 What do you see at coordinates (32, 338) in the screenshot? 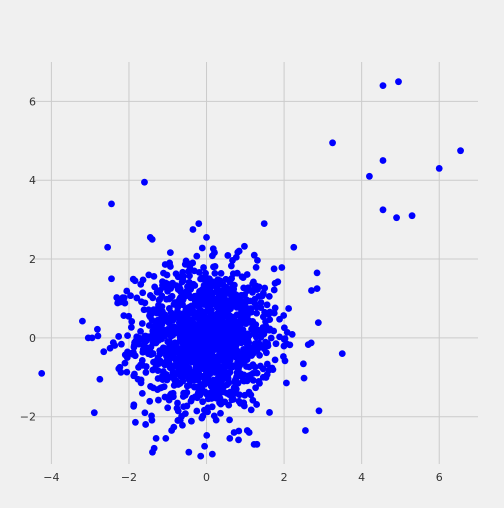
I see `y-tick-label: 0` at bounding box center [32, 338].